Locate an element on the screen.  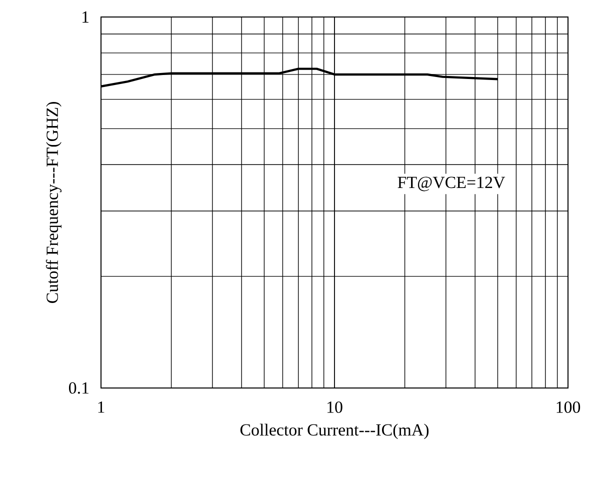
x-tick-label: 10 is located at coordinates (335, 407).